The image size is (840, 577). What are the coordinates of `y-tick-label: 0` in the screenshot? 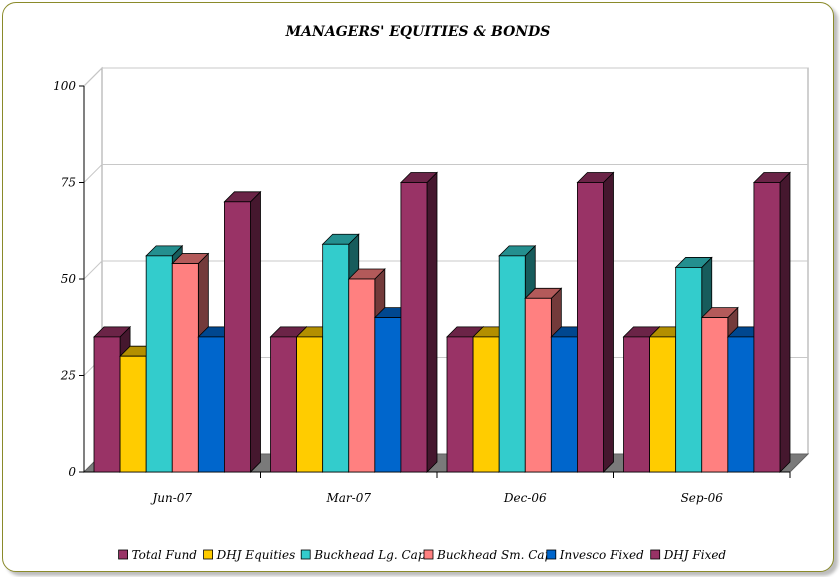 It's located at (72, 472).